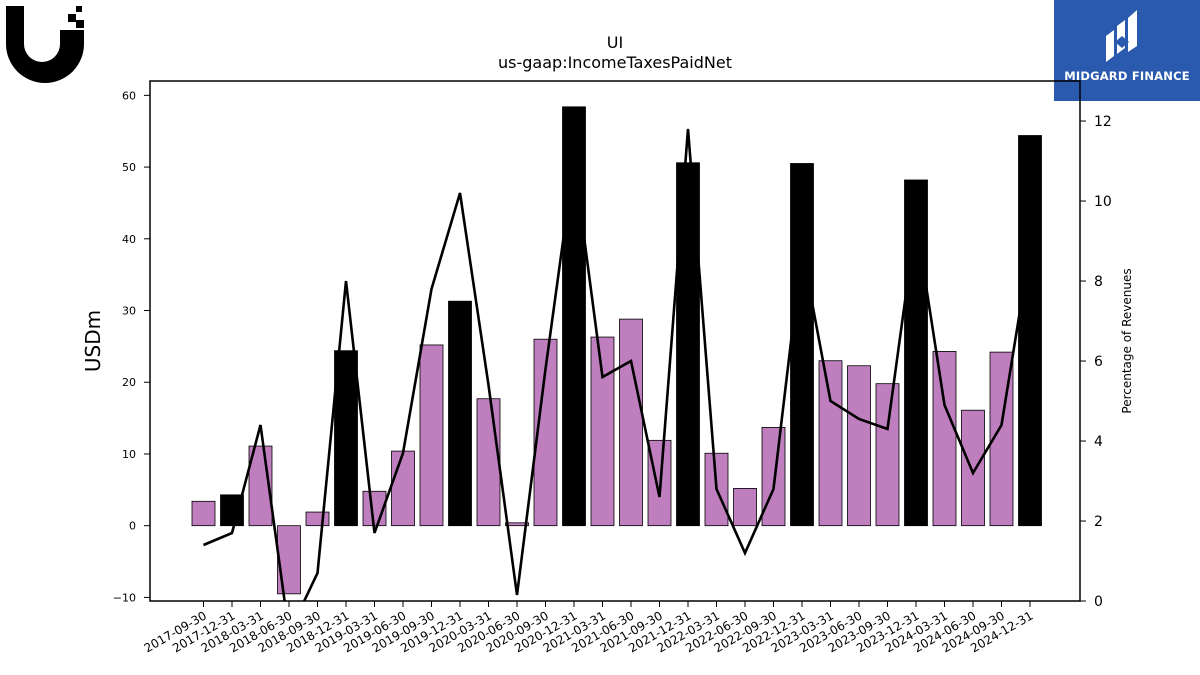 The image size is (1200, 675). Describe the element at coordinates (1127, 76) in the screenshot. I see `brand-name: MIDGARD FINANCE` at that location.